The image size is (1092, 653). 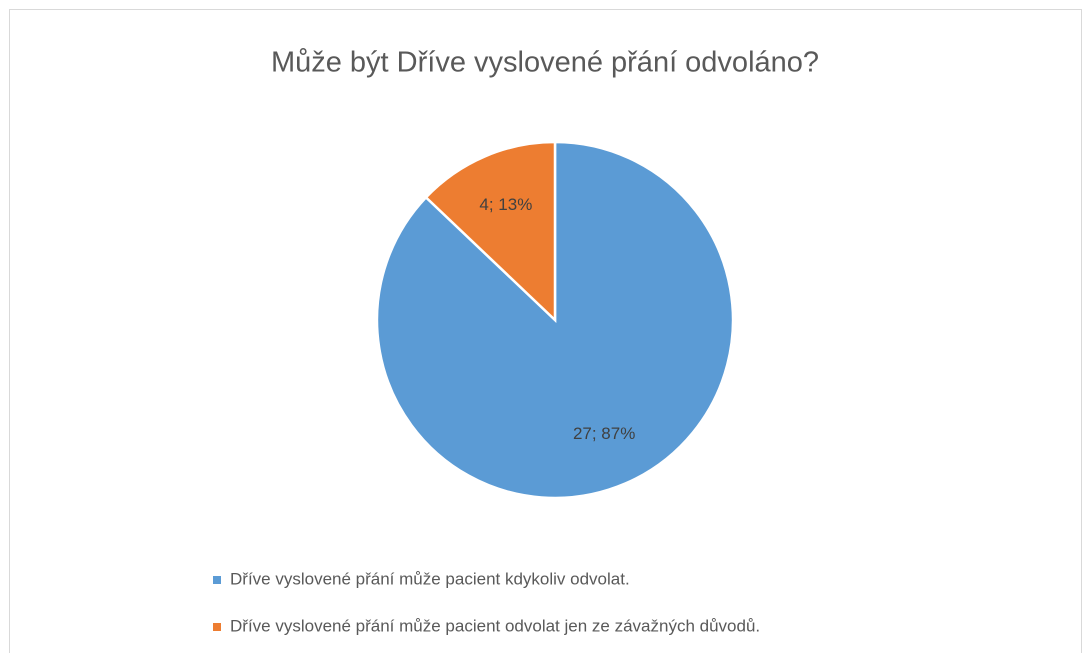 I want to click on chart-title: Může být Dříve vyslovené přání odvoláno?, so click(x=545, y=63).